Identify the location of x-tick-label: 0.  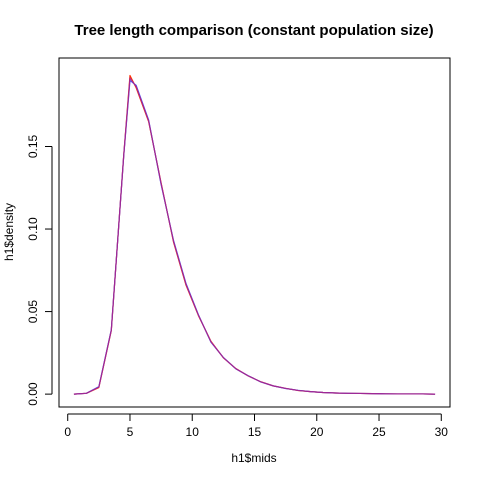
(67, 432).